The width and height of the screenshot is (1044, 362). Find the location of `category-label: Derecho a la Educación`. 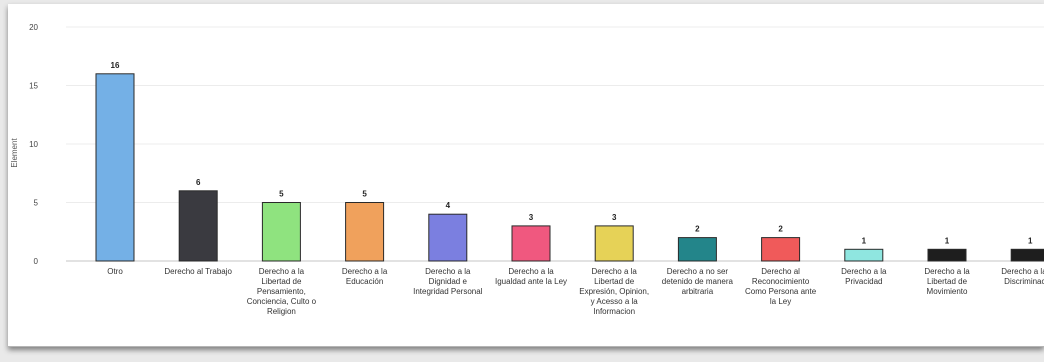

category-label: Derecho a la Educación is located at coordinates (364, 276).